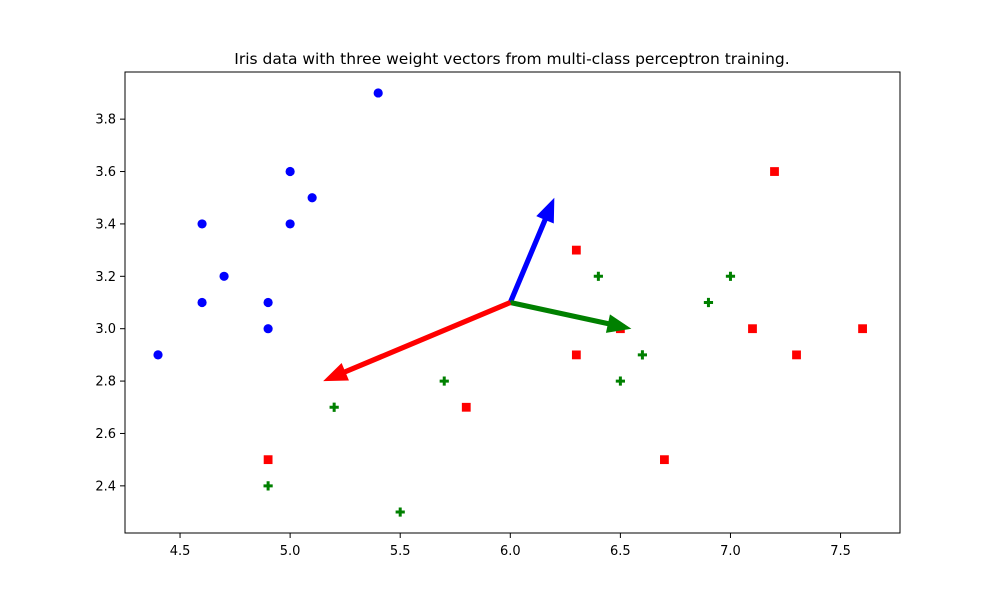 This screenshot has height=600, width=1000. What do you see at coordinates (290, 551) in the screenshot?
I see `x-tick-label: 5.0` at bounding box center [290, 551].